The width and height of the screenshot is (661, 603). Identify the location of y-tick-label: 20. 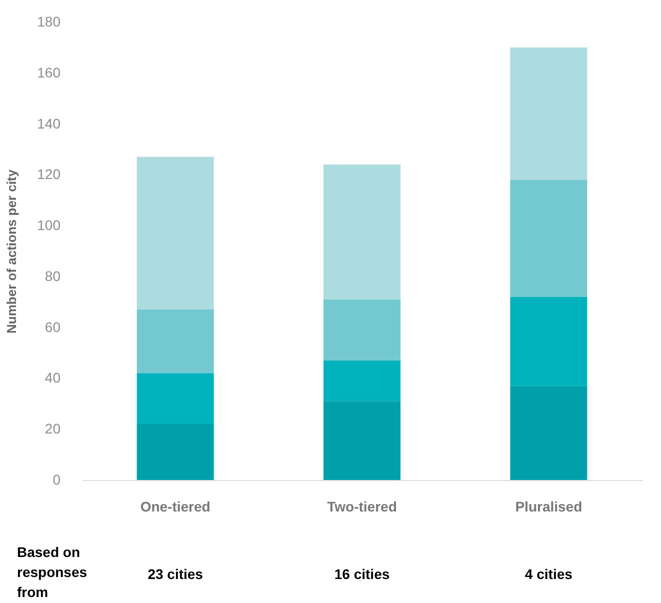
(52, 428).